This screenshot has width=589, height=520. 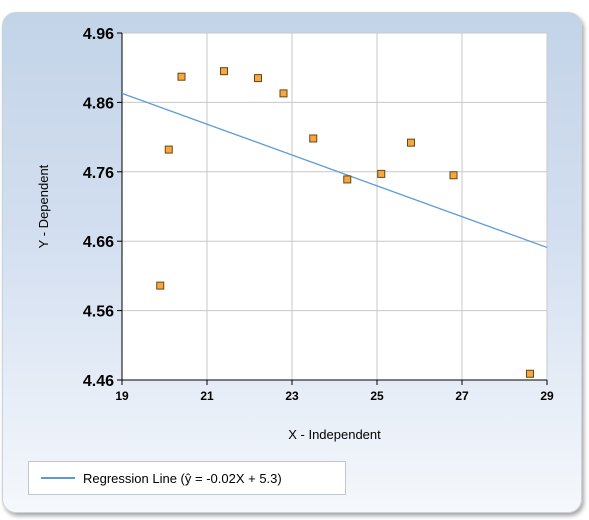 What do you see at coordinates (98, 312) in the screenshot?
I see `y-tick-label: 4.56` at bounding box center [98, 312].